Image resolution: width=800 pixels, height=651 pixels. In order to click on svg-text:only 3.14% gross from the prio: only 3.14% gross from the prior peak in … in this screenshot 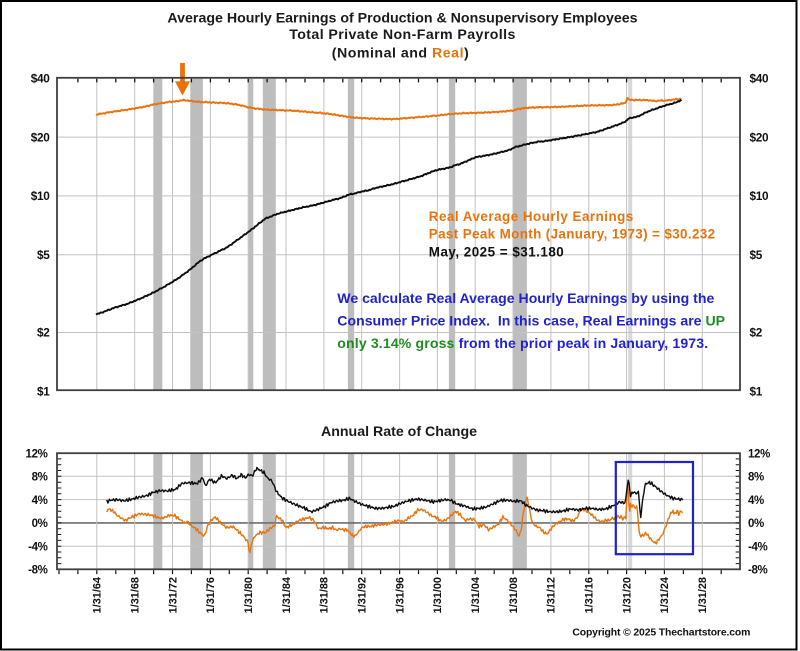, I will do `click(522, 343)`.